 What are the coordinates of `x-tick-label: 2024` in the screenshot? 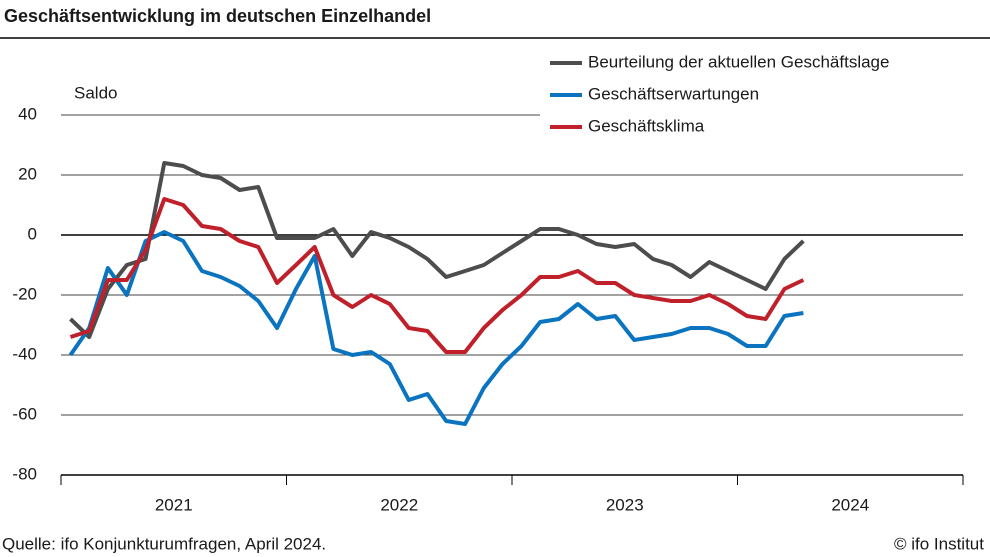 It's located at (850, 504).